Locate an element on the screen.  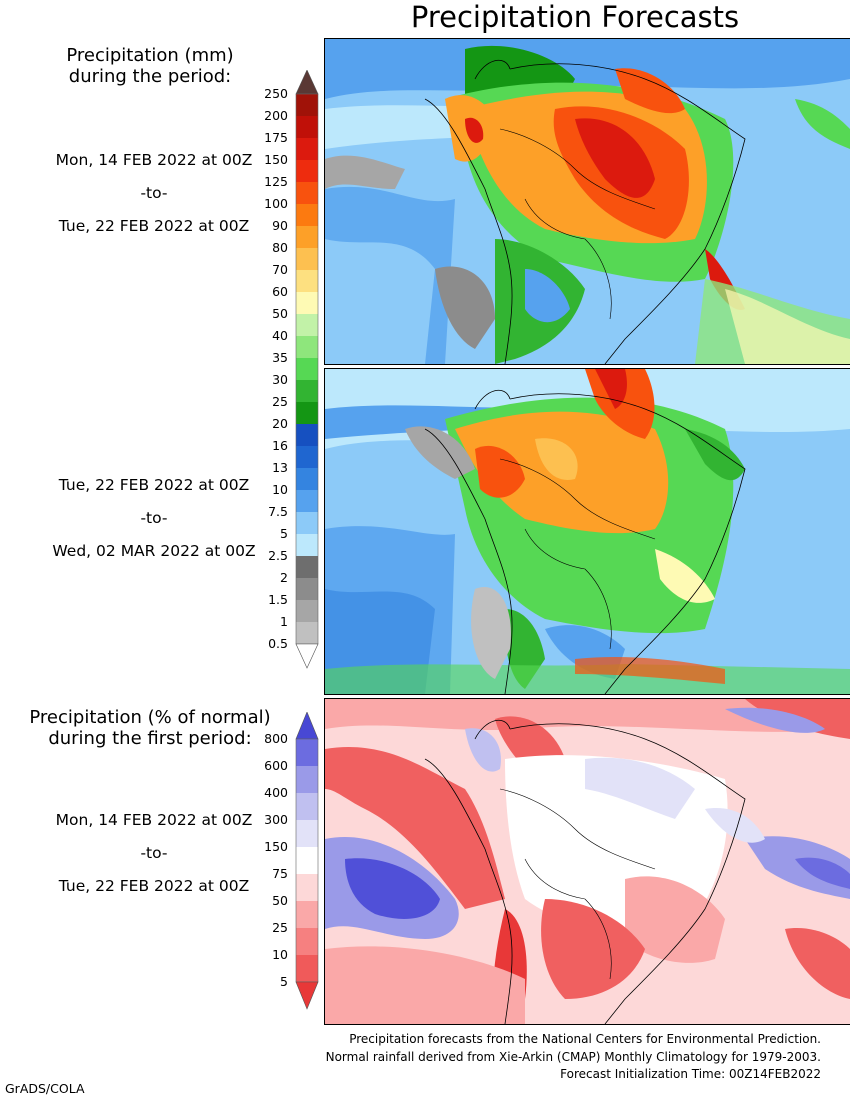
precip-colorbar-tick-label: 16 is located at coordinates (280, 445).